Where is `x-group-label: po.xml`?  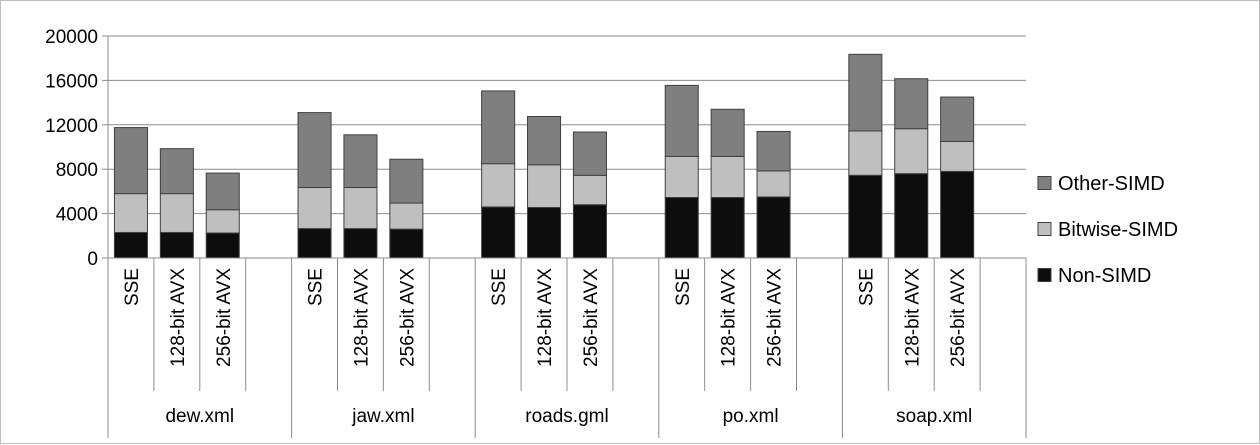 x-group-label: po.xml is located at coordinates (751, 416).